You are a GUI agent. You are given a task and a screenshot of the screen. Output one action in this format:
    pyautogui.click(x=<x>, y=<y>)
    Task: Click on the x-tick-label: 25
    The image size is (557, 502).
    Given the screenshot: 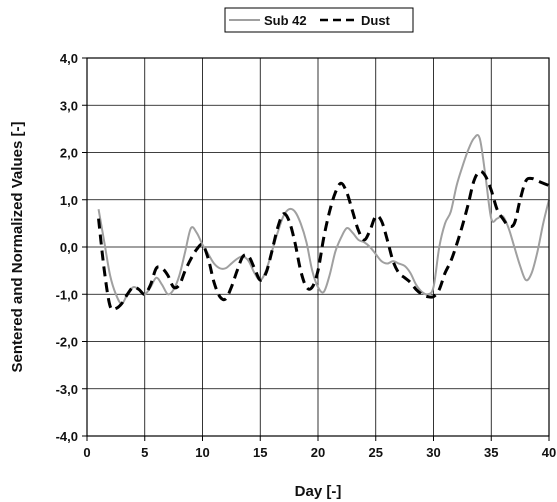 What is the action you would take?
    pyautogui.click(x=376, y=452)
    